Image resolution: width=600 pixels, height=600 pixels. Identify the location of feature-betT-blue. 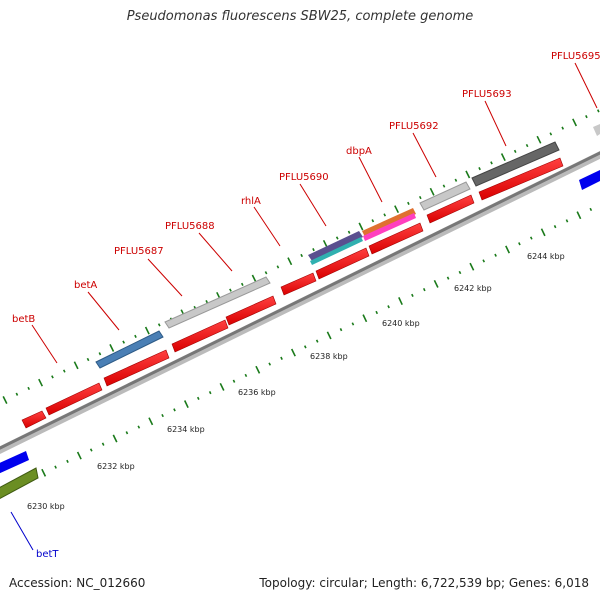
(14, 462).